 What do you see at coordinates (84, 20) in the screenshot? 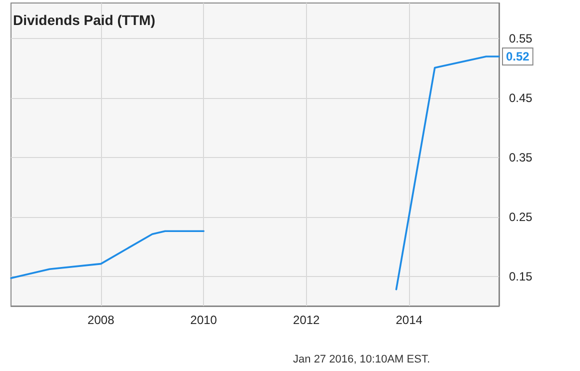
I see `text: Dividends Paid (TTM)` at bounding box center [84, 20].